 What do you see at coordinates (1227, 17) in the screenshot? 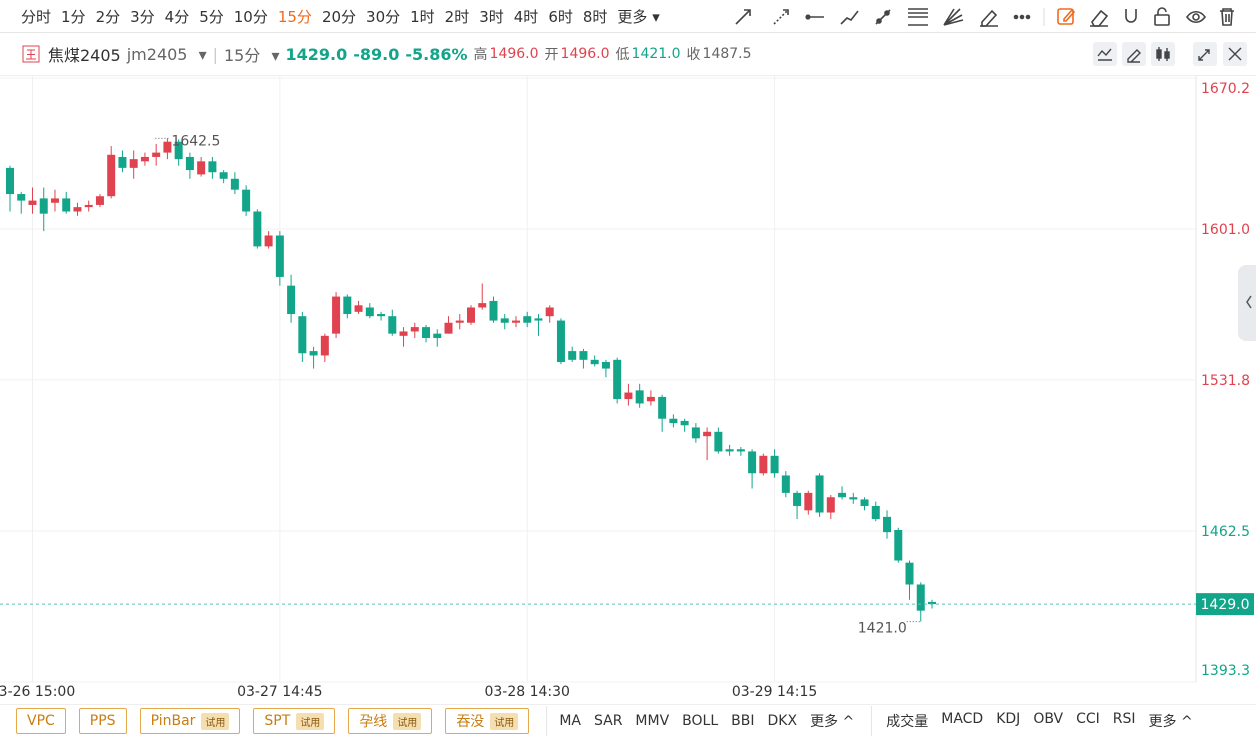
I see `tool-delete` at bounding box center [1227, 17].